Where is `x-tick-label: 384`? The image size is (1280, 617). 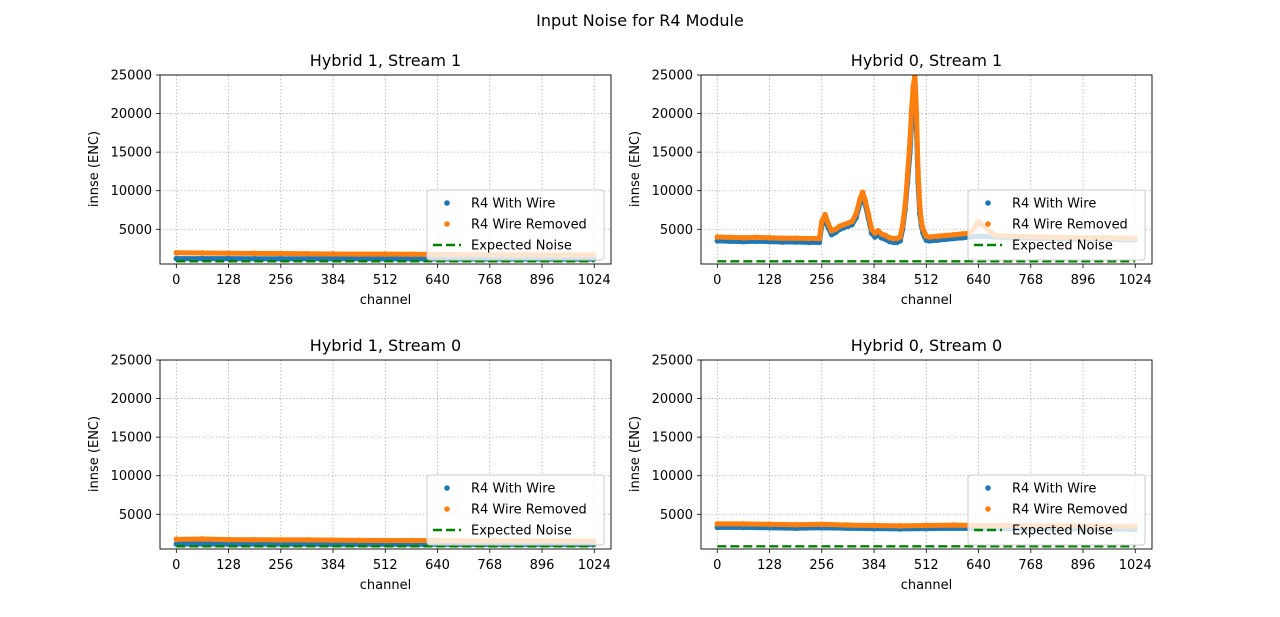
x-tick-label: 384 is located at coordinates (874, 565).